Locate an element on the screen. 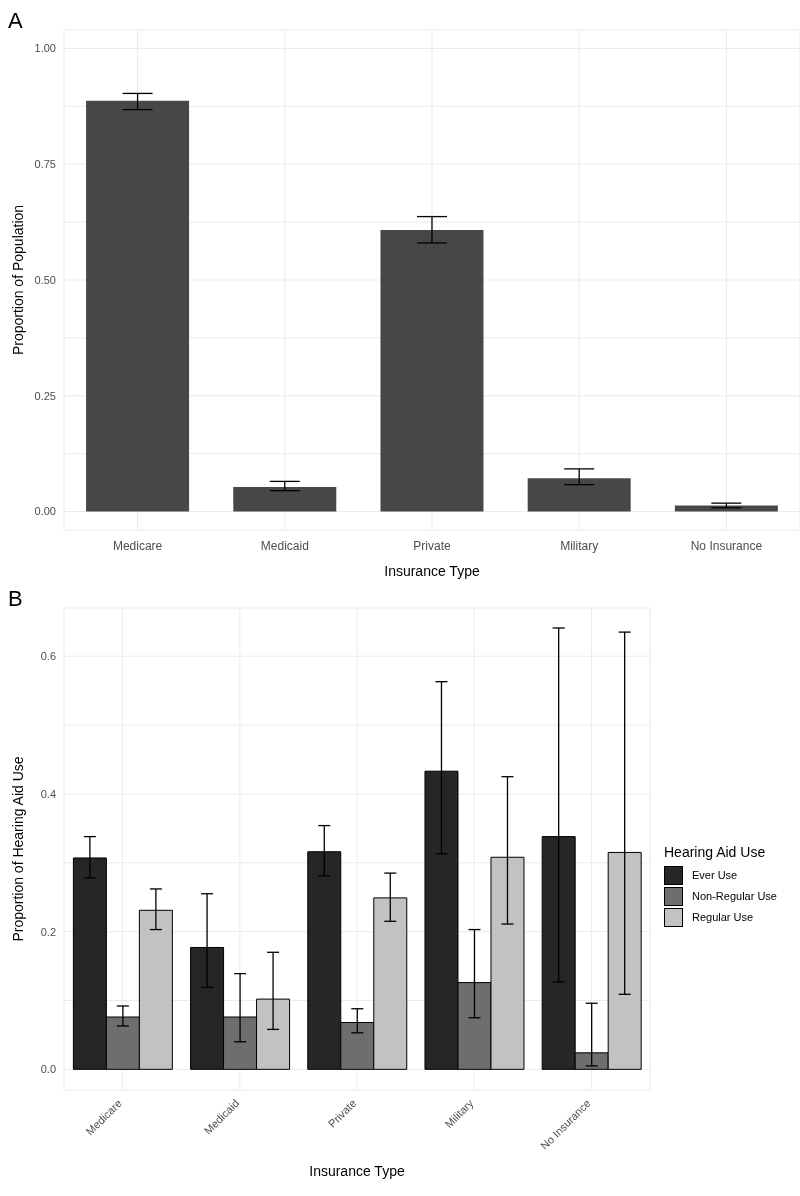  x-tick-label: No Insurance is located at coordinates (726, 546).